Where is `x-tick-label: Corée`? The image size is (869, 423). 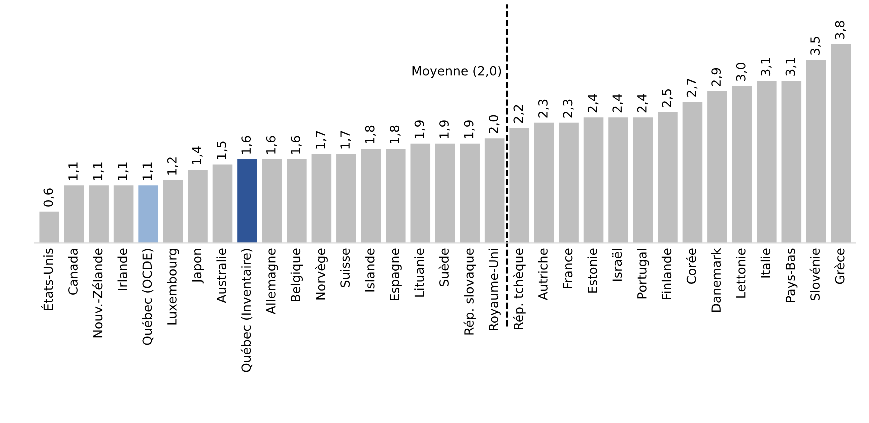 x-tick-label: Corée is located at coordinates (691, 266).